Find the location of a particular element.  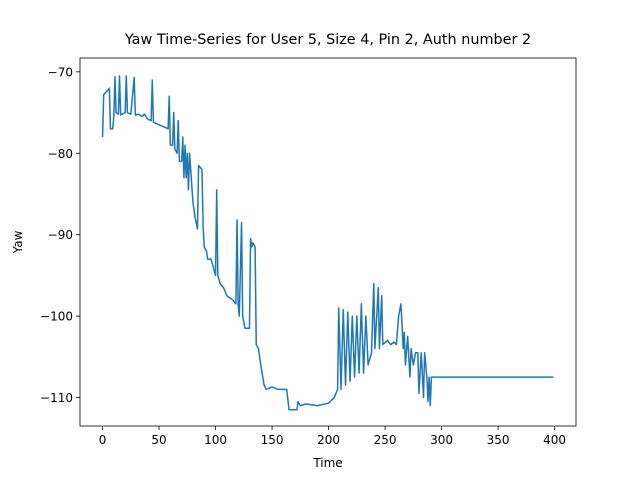

y-tick-label: −80 is located at coordinates (60, 154).